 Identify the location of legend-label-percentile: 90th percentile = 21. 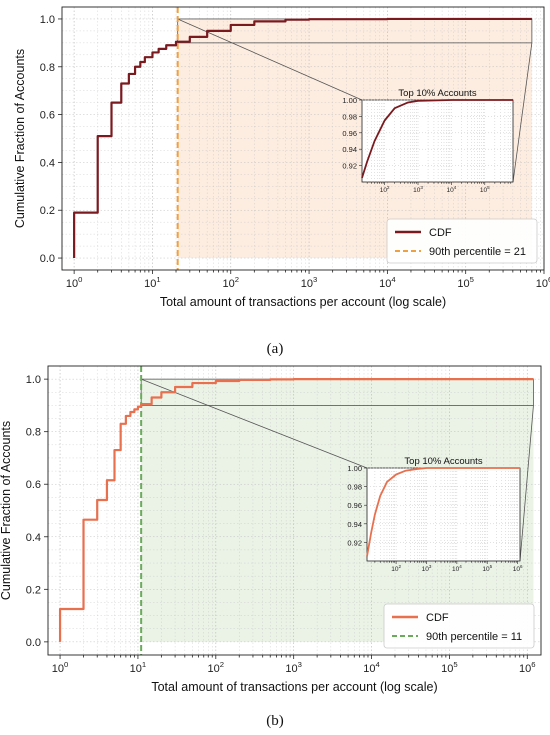
(477, 252).